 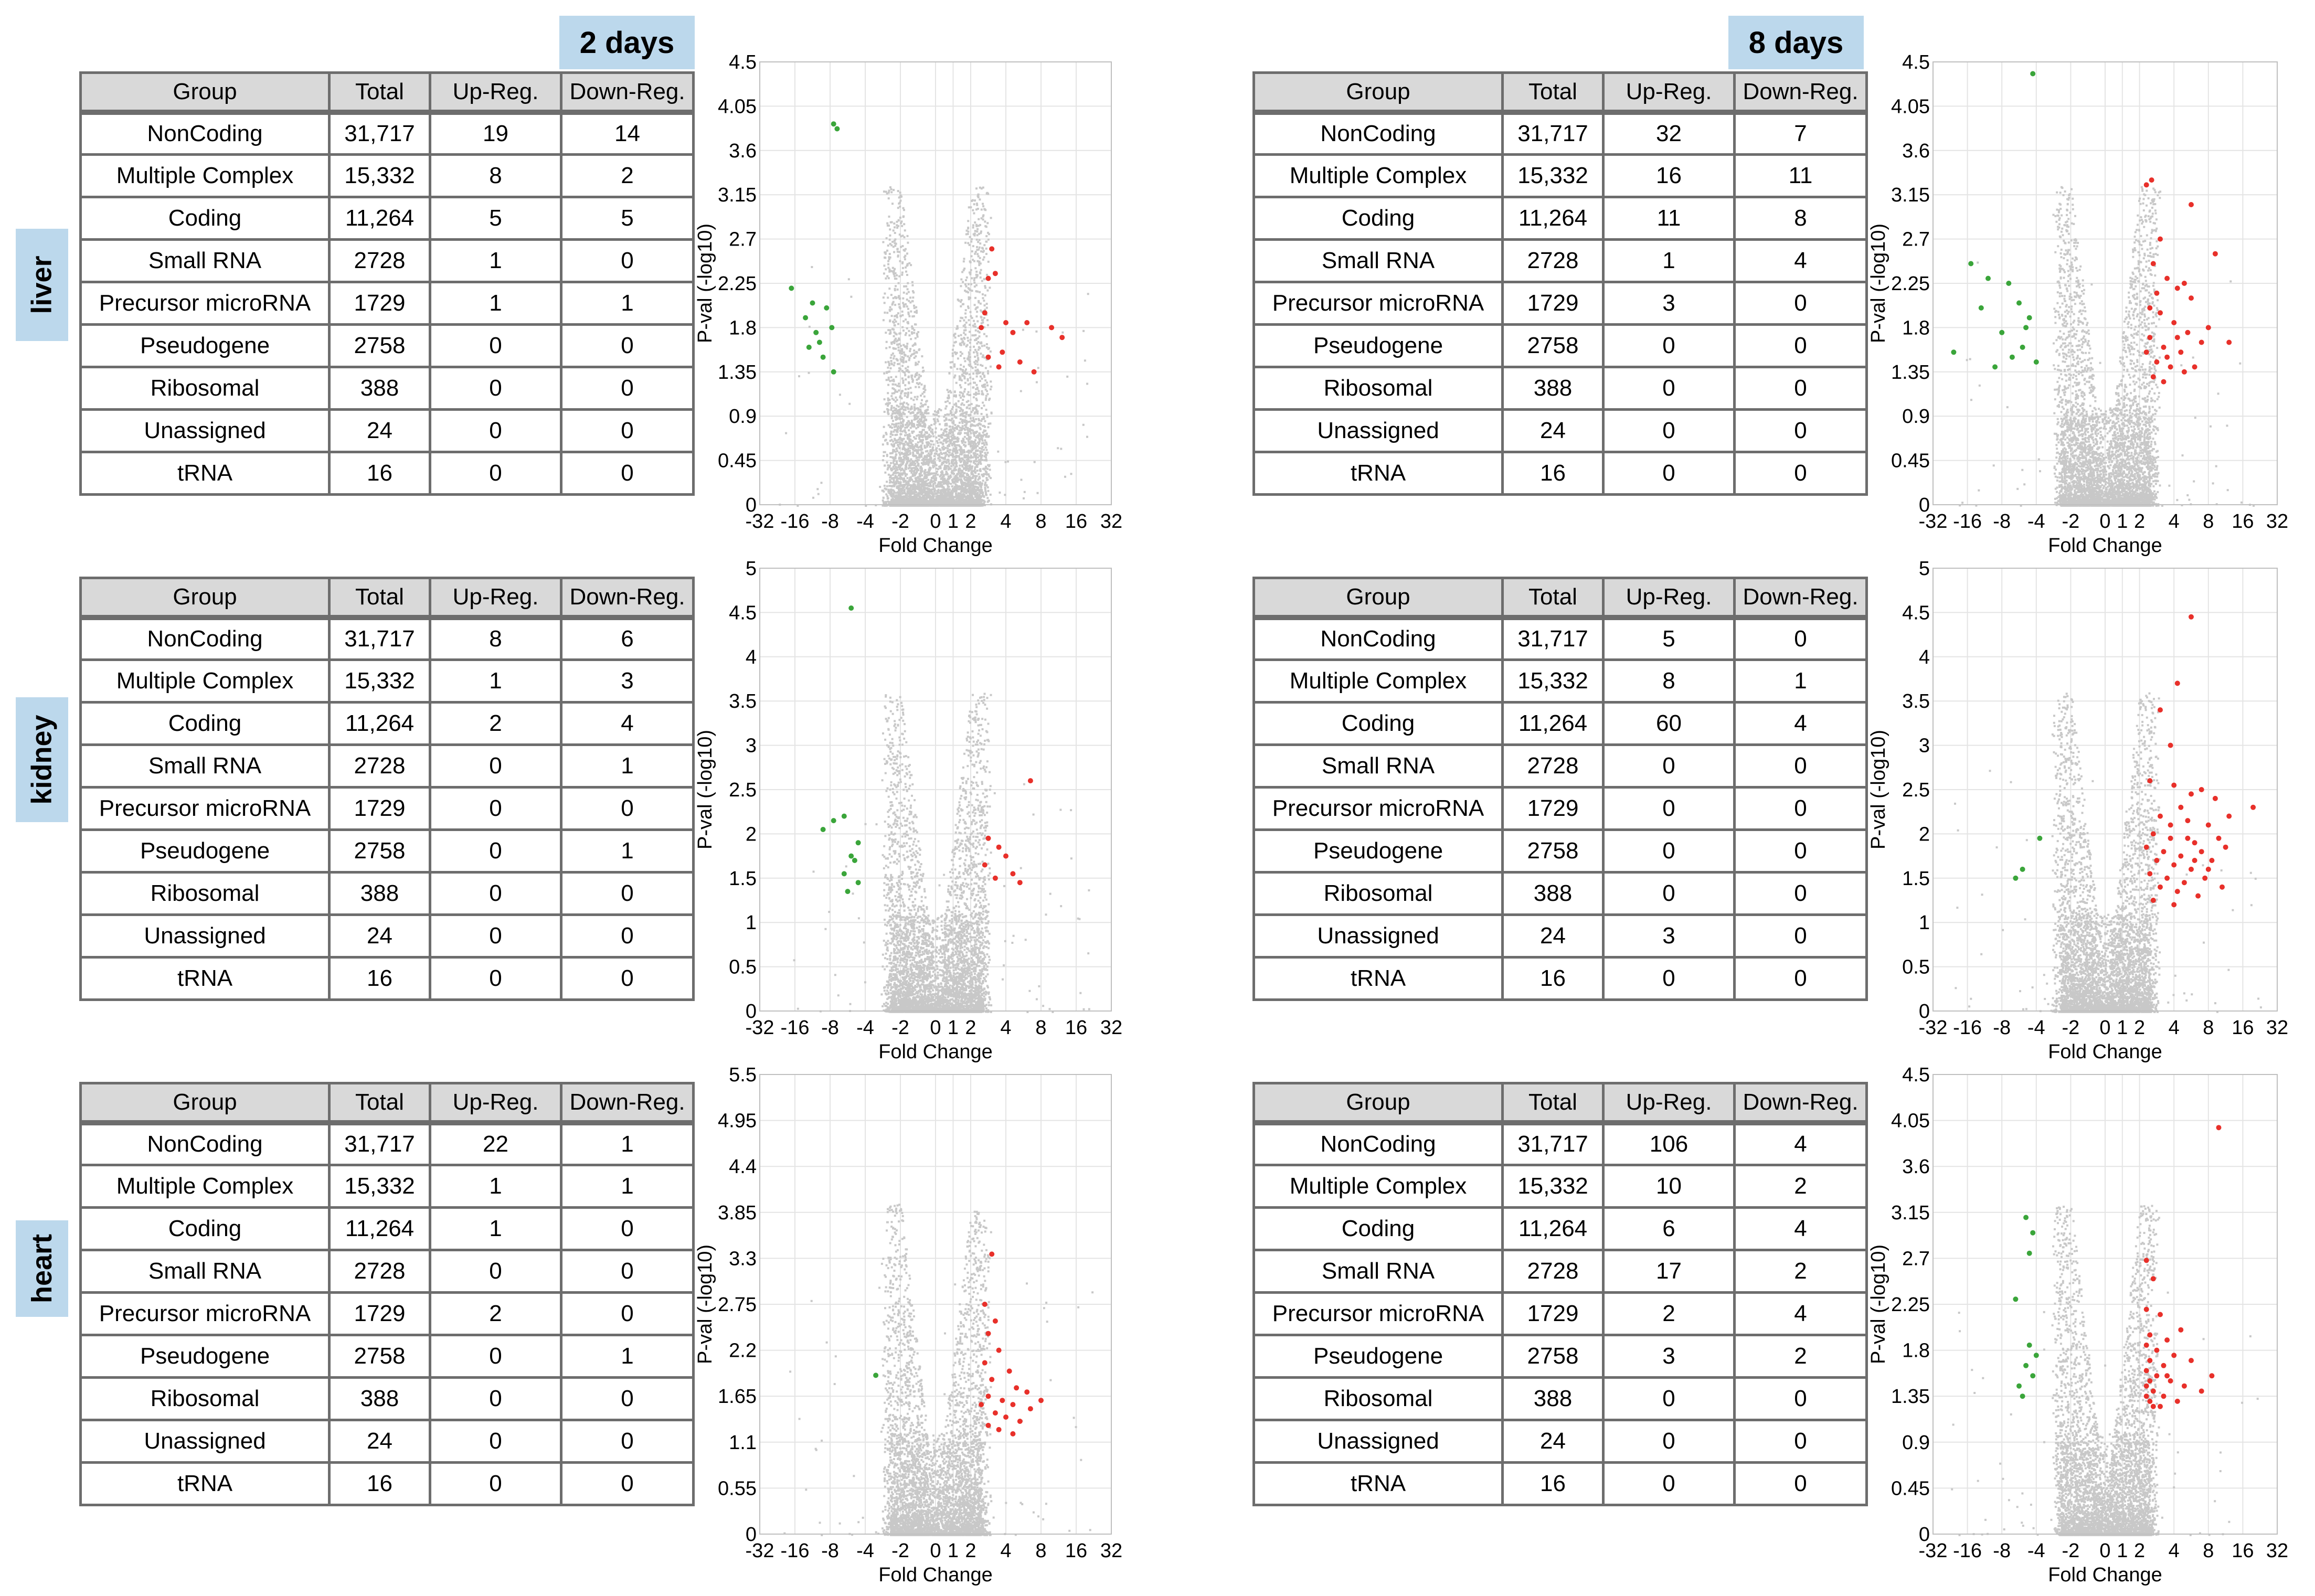 What do you see at coordinates (1916, 701) in the screenshot?
I see `y-tick-label: 3.5` at bounding box center [1916, 701].